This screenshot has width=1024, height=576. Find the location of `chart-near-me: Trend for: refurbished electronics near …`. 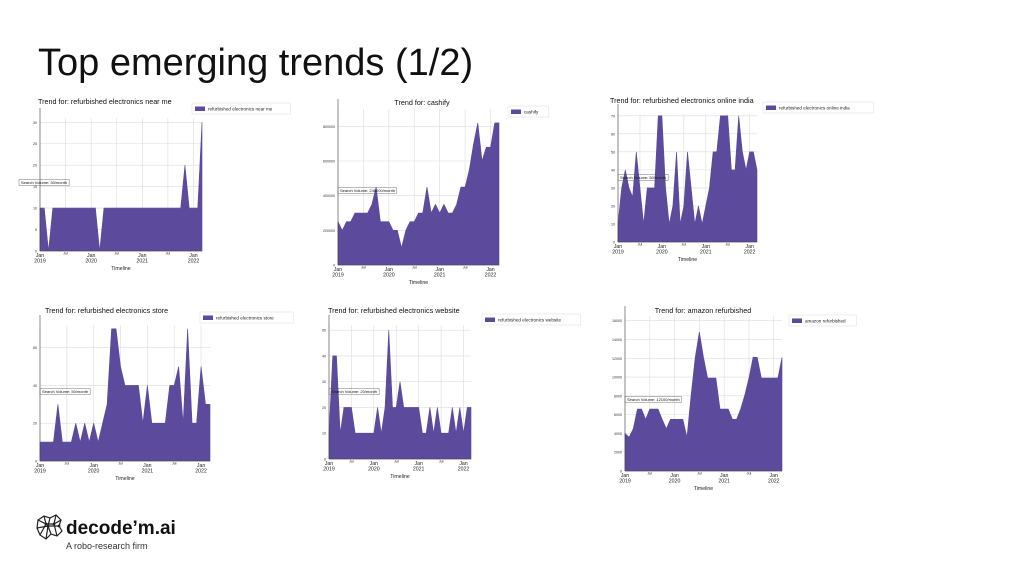

chart-near-me: Trend for: refurbished electronics near … is located at coordinates (163, 182).